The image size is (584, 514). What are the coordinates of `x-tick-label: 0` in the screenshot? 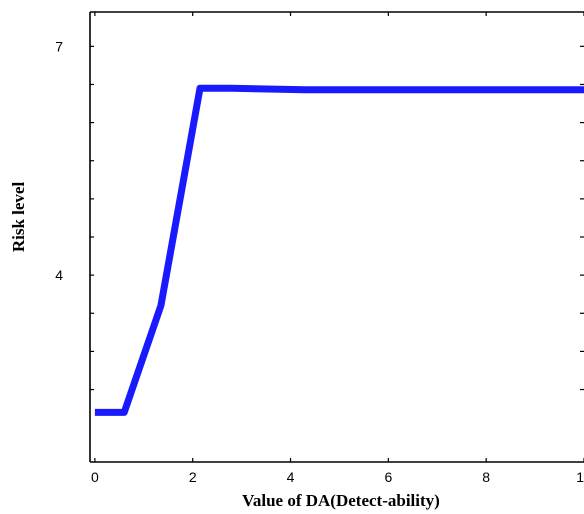 It's located at (95, 477).